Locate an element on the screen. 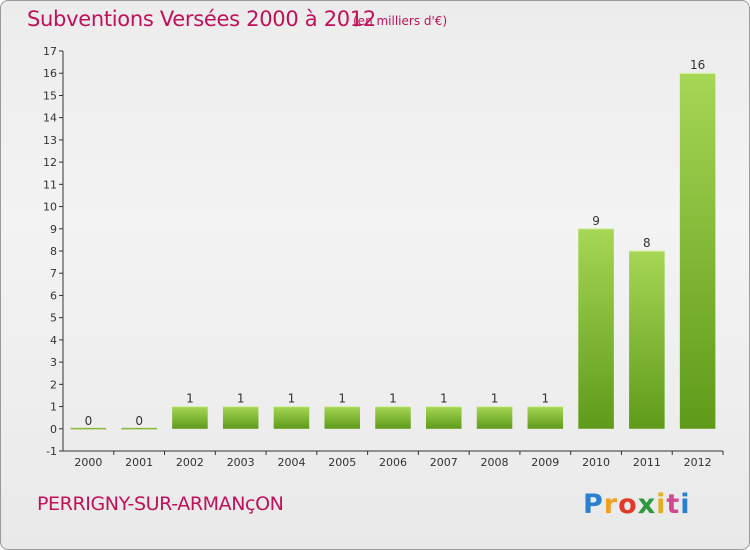 This screenshot has width=750, height=550. logo-letter: o is located at coordinates (628, 504).